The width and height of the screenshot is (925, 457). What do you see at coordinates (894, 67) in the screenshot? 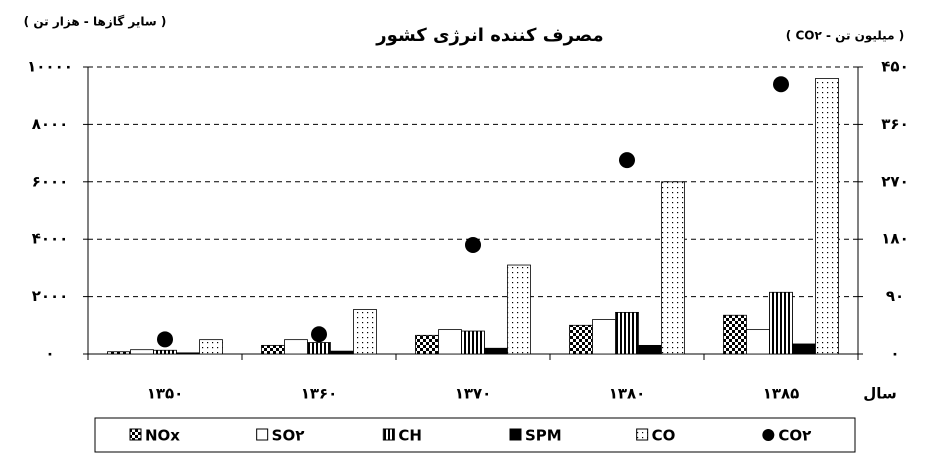
I see `y2-tick-label: ۴۵۰` at bounding box center [894, 67].